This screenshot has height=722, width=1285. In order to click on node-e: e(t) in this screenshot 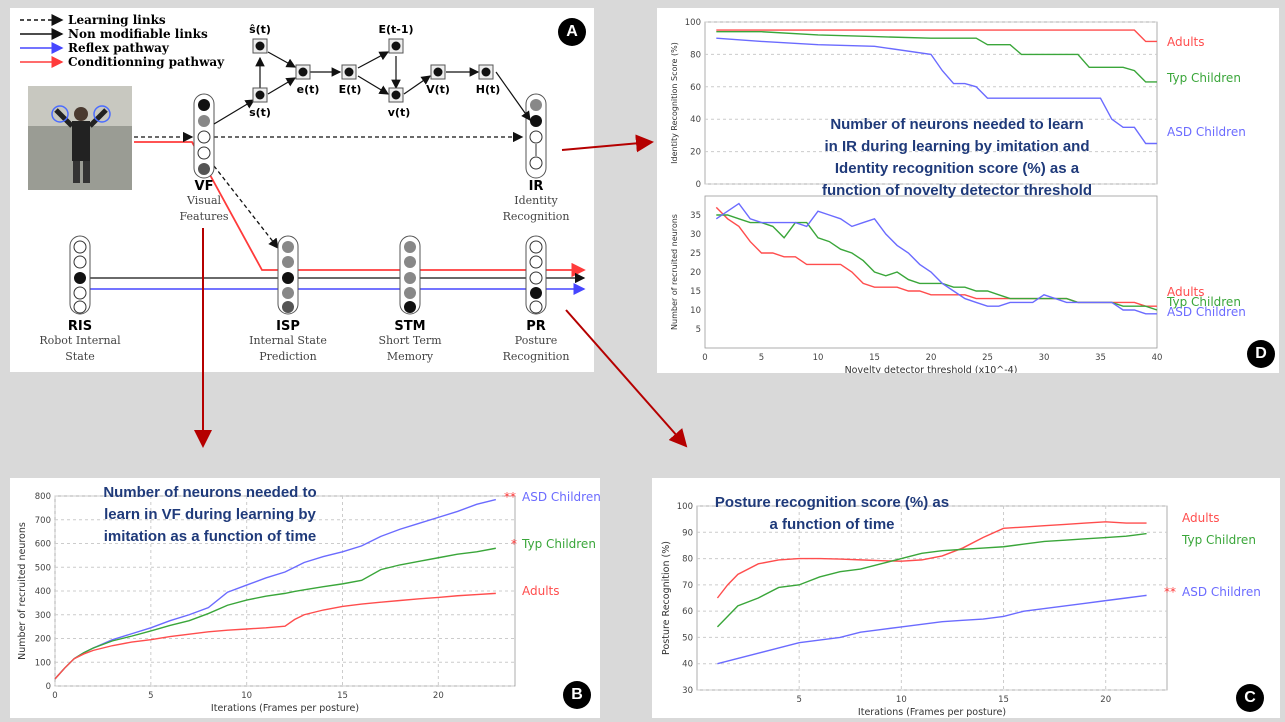, I will do `click(308, 89)`.